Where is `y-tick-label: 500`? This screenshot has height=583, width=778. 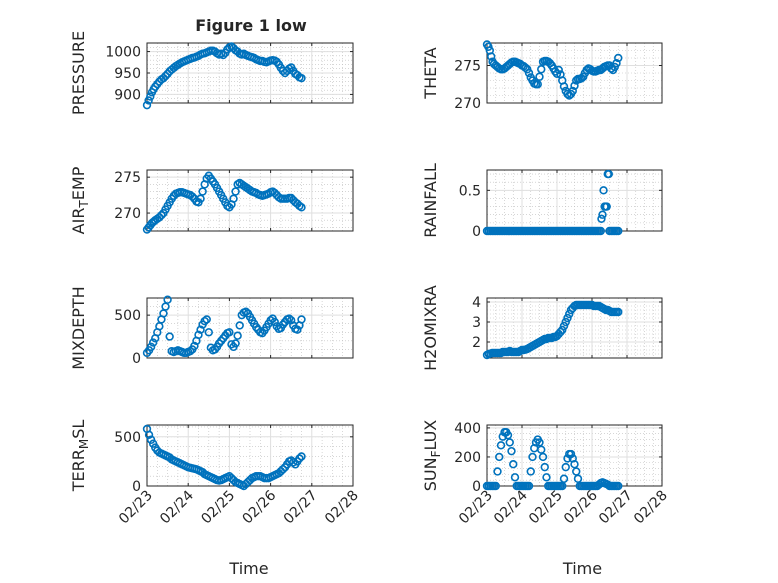 y-tick-label: 500 is located at coordinates (127, 316).